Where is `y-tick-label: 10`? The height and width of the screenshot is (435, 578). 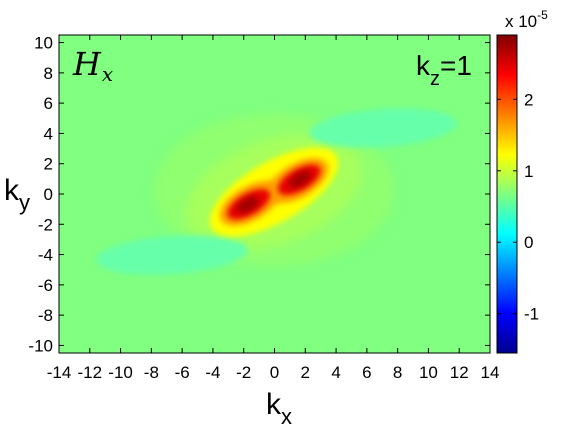
y-tick-label: 10 is located at coordinates (43, 43).